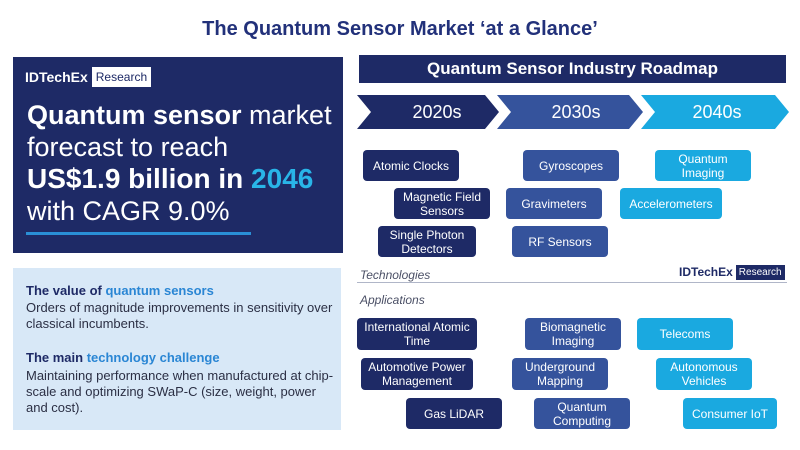  Describe the element at coordinates (153, 357) in the screenshot. I see `challenge-heading-b: technology challenge` at that location.